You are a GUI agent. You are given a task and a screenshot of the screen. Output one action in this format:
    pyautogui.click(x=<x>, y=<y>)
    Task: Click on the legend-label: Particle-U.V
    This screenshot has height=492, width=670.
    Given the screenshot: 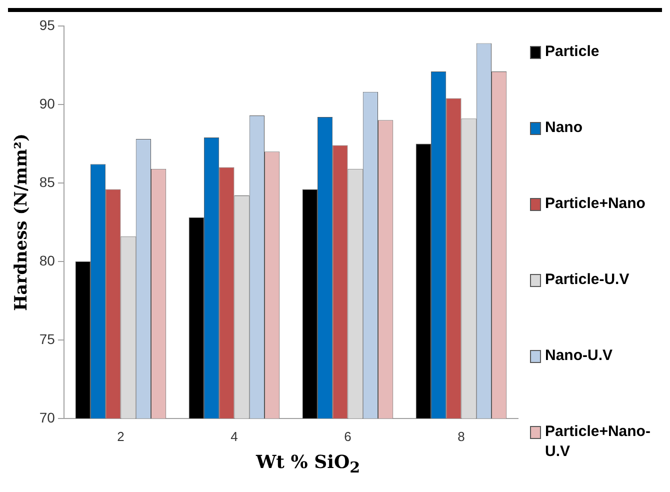 What is the action you would take?
    pyautogui.click(x=587, y=280)
    